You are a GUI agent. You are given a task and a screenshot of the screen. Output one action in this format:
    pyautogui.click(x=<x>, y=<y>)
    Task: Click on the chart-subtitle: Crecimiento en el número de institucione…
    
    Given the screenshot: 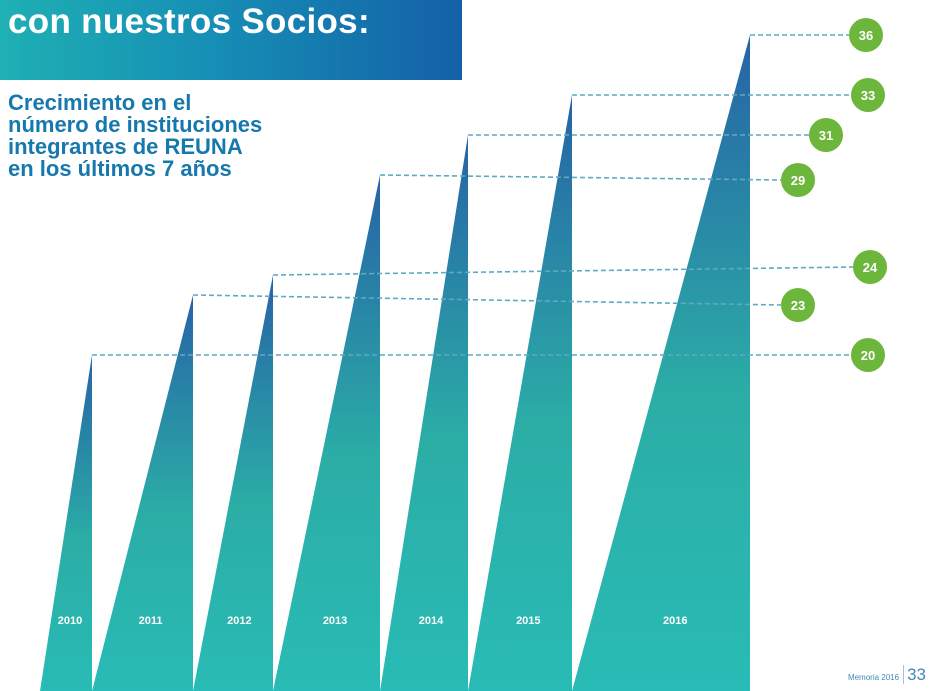 What is the action you would take?
    pyautogui.click(x=168, y=136)
    